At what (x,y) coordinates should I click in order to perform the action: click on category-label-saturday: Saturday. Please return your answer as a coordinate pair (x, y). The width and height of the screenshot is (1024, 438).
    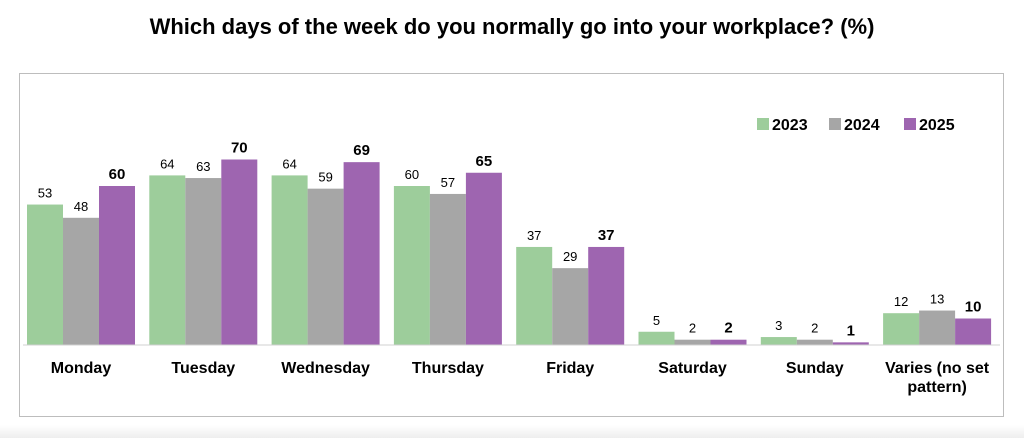
    Looking at the image, I should click on (692, 368).